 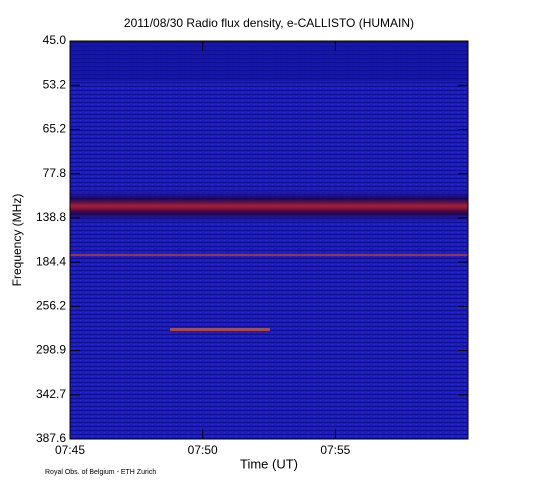 What do you see at coordinates (55, 84) in the screenshot?
I see `y-tick-label: 53.2` at bounding box center [55, 84].